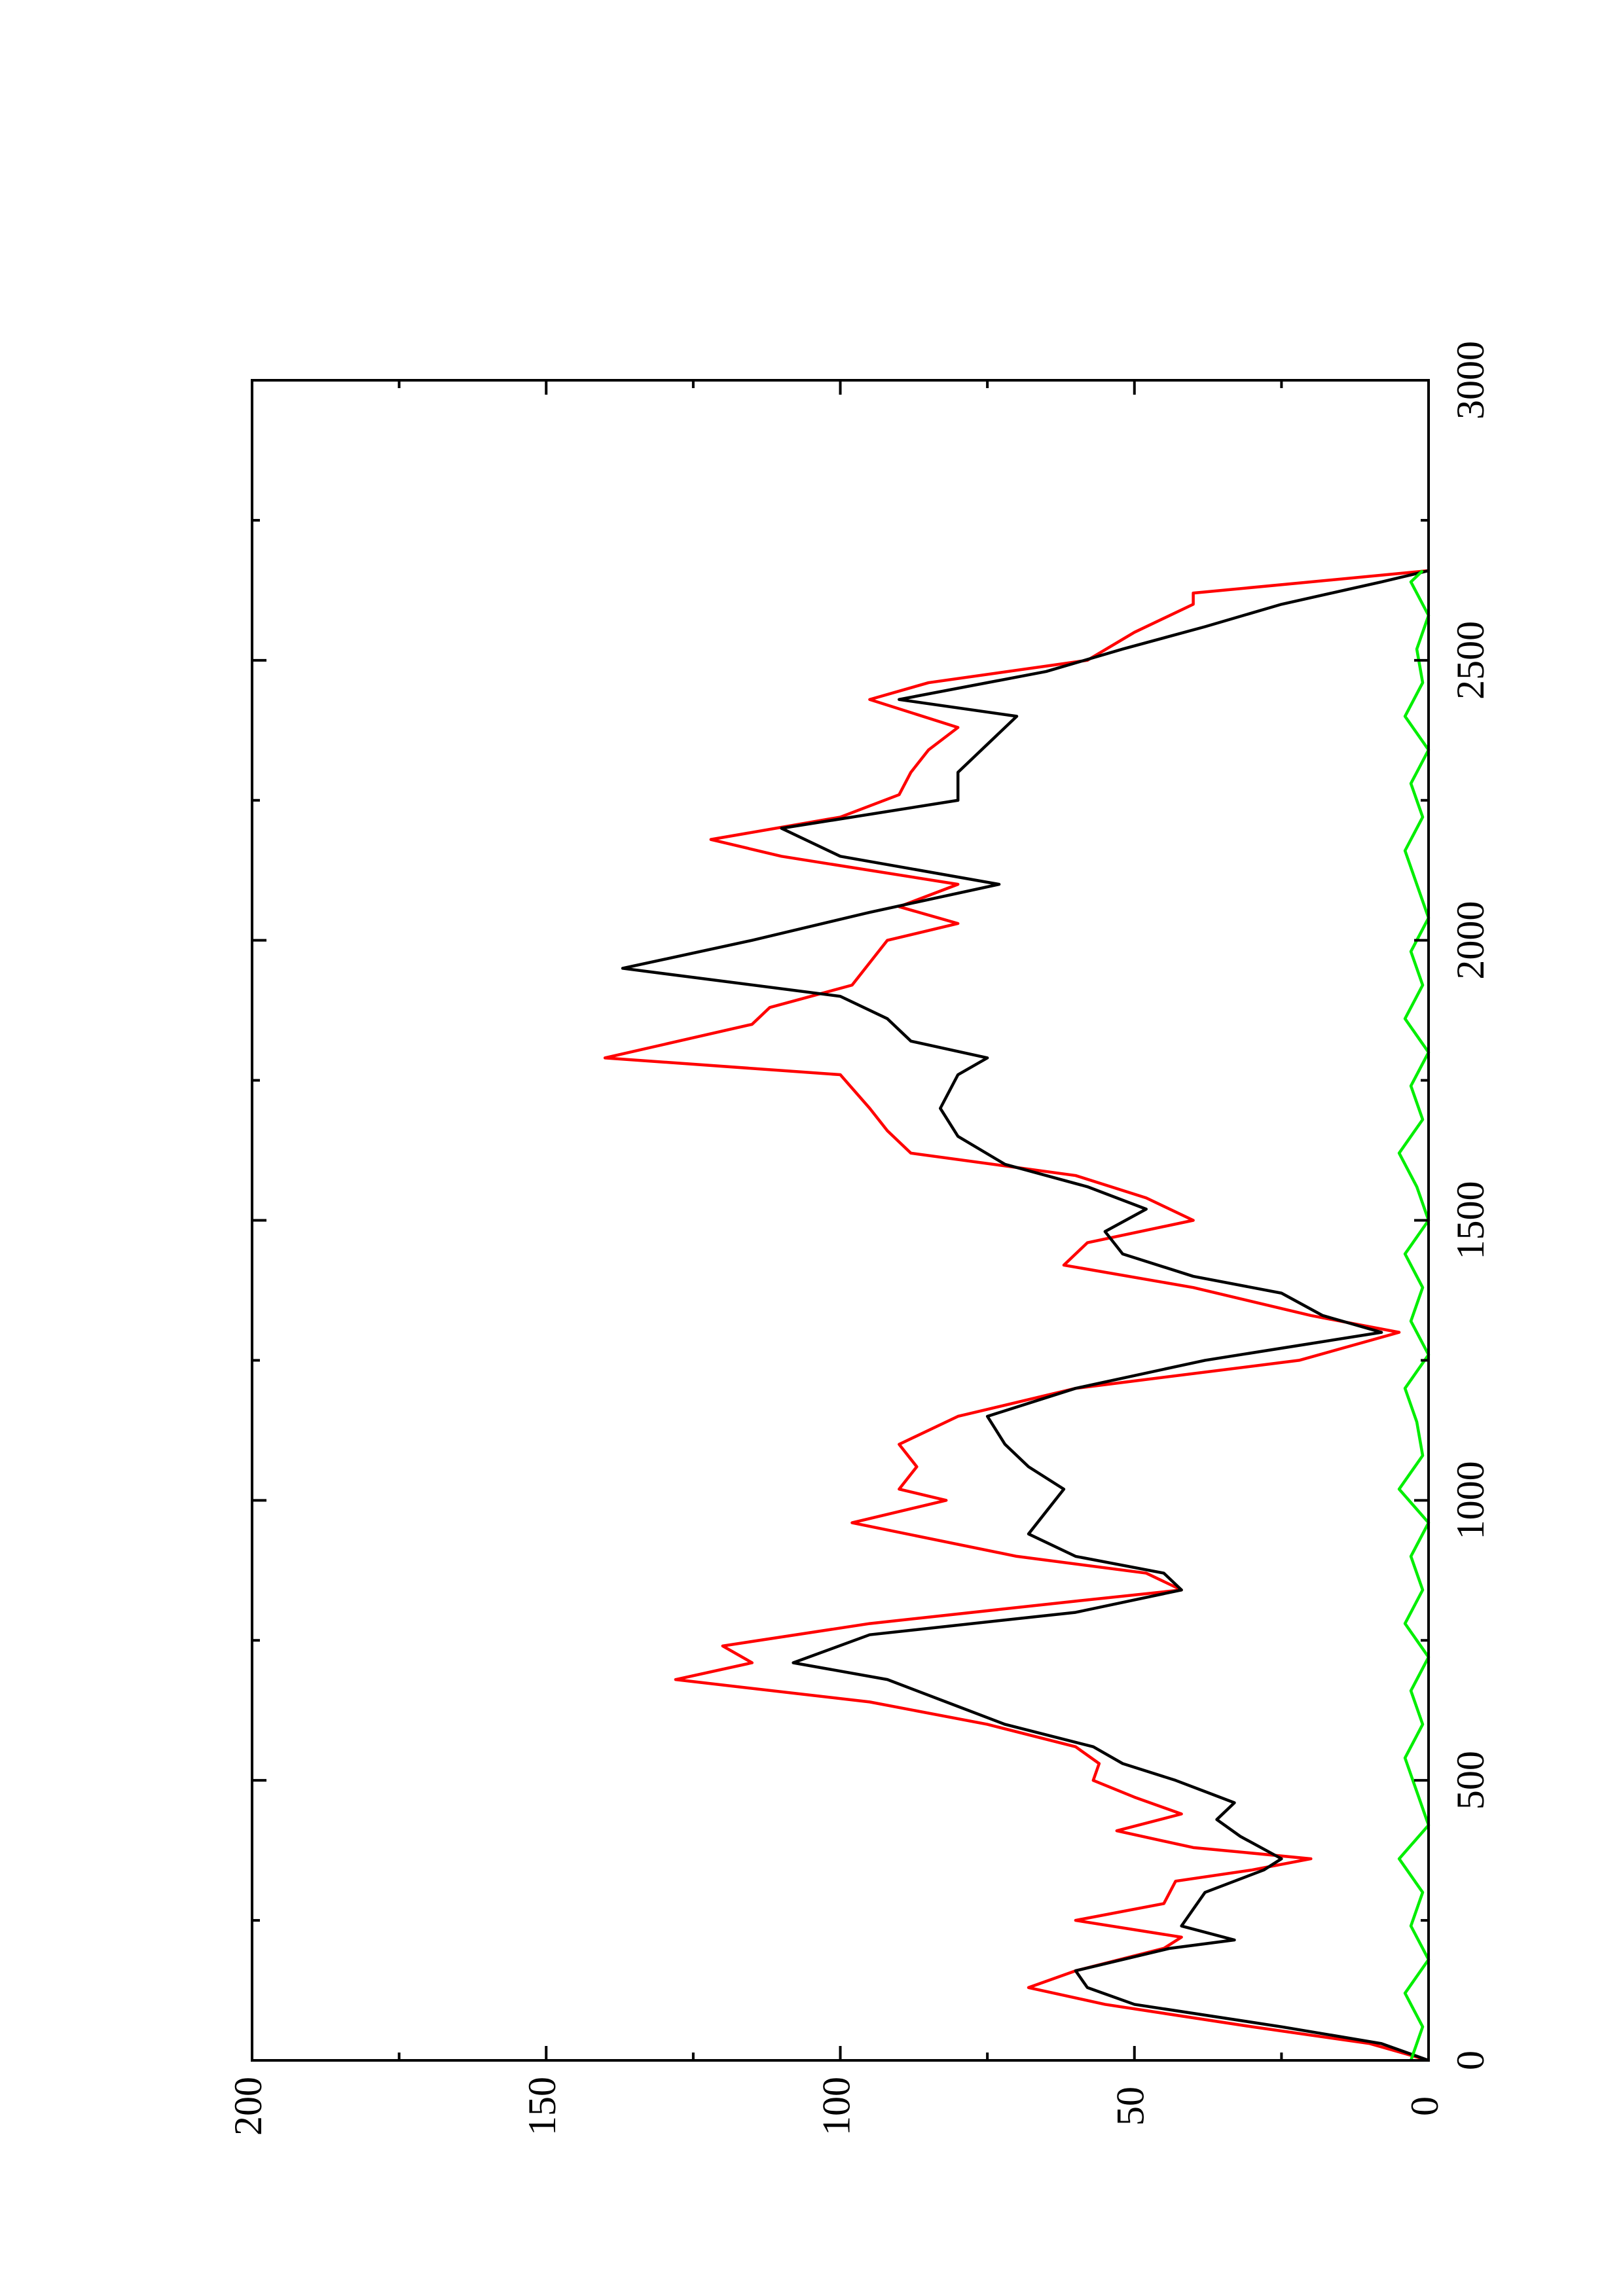 The height and width of the screenshot is (2296, 1623). What do you see at coordinates (1470, 1220) in the screenshot?
I see `x-tick-label: 1500` at bounding box center [1470, 1220].